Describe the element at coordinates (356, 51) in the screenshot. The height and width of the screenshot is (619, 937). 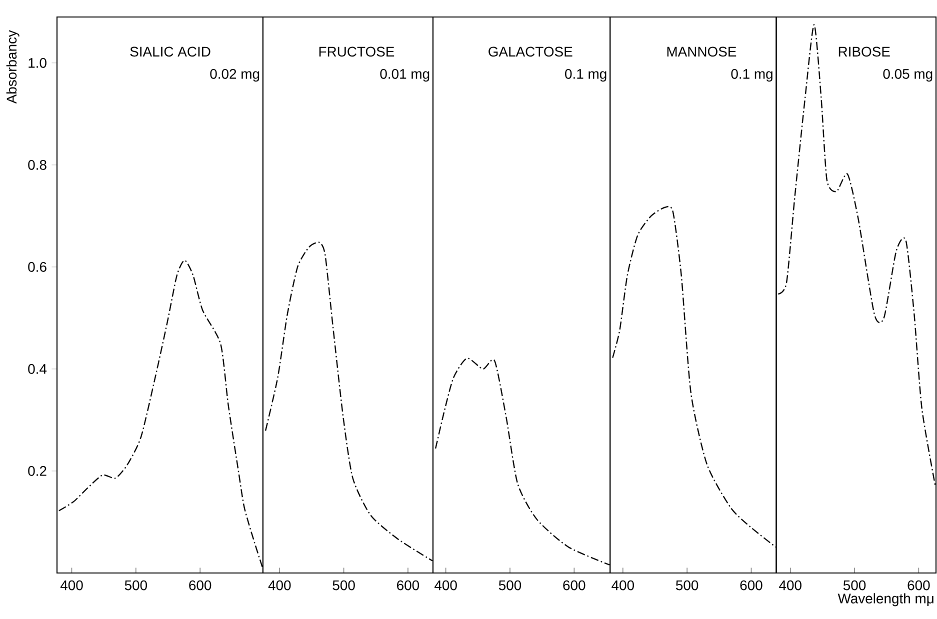
I see `text: FRUCTOSE` at that location.